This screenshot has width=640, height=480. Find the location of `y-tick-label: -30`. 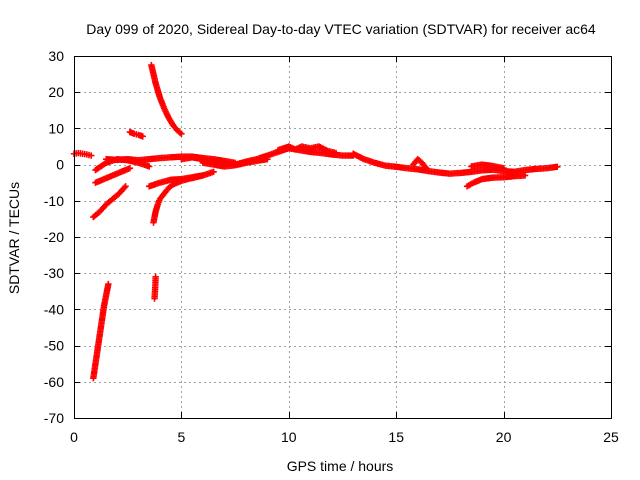

y-tick-label: -30 is located at coordinates (54, 273).